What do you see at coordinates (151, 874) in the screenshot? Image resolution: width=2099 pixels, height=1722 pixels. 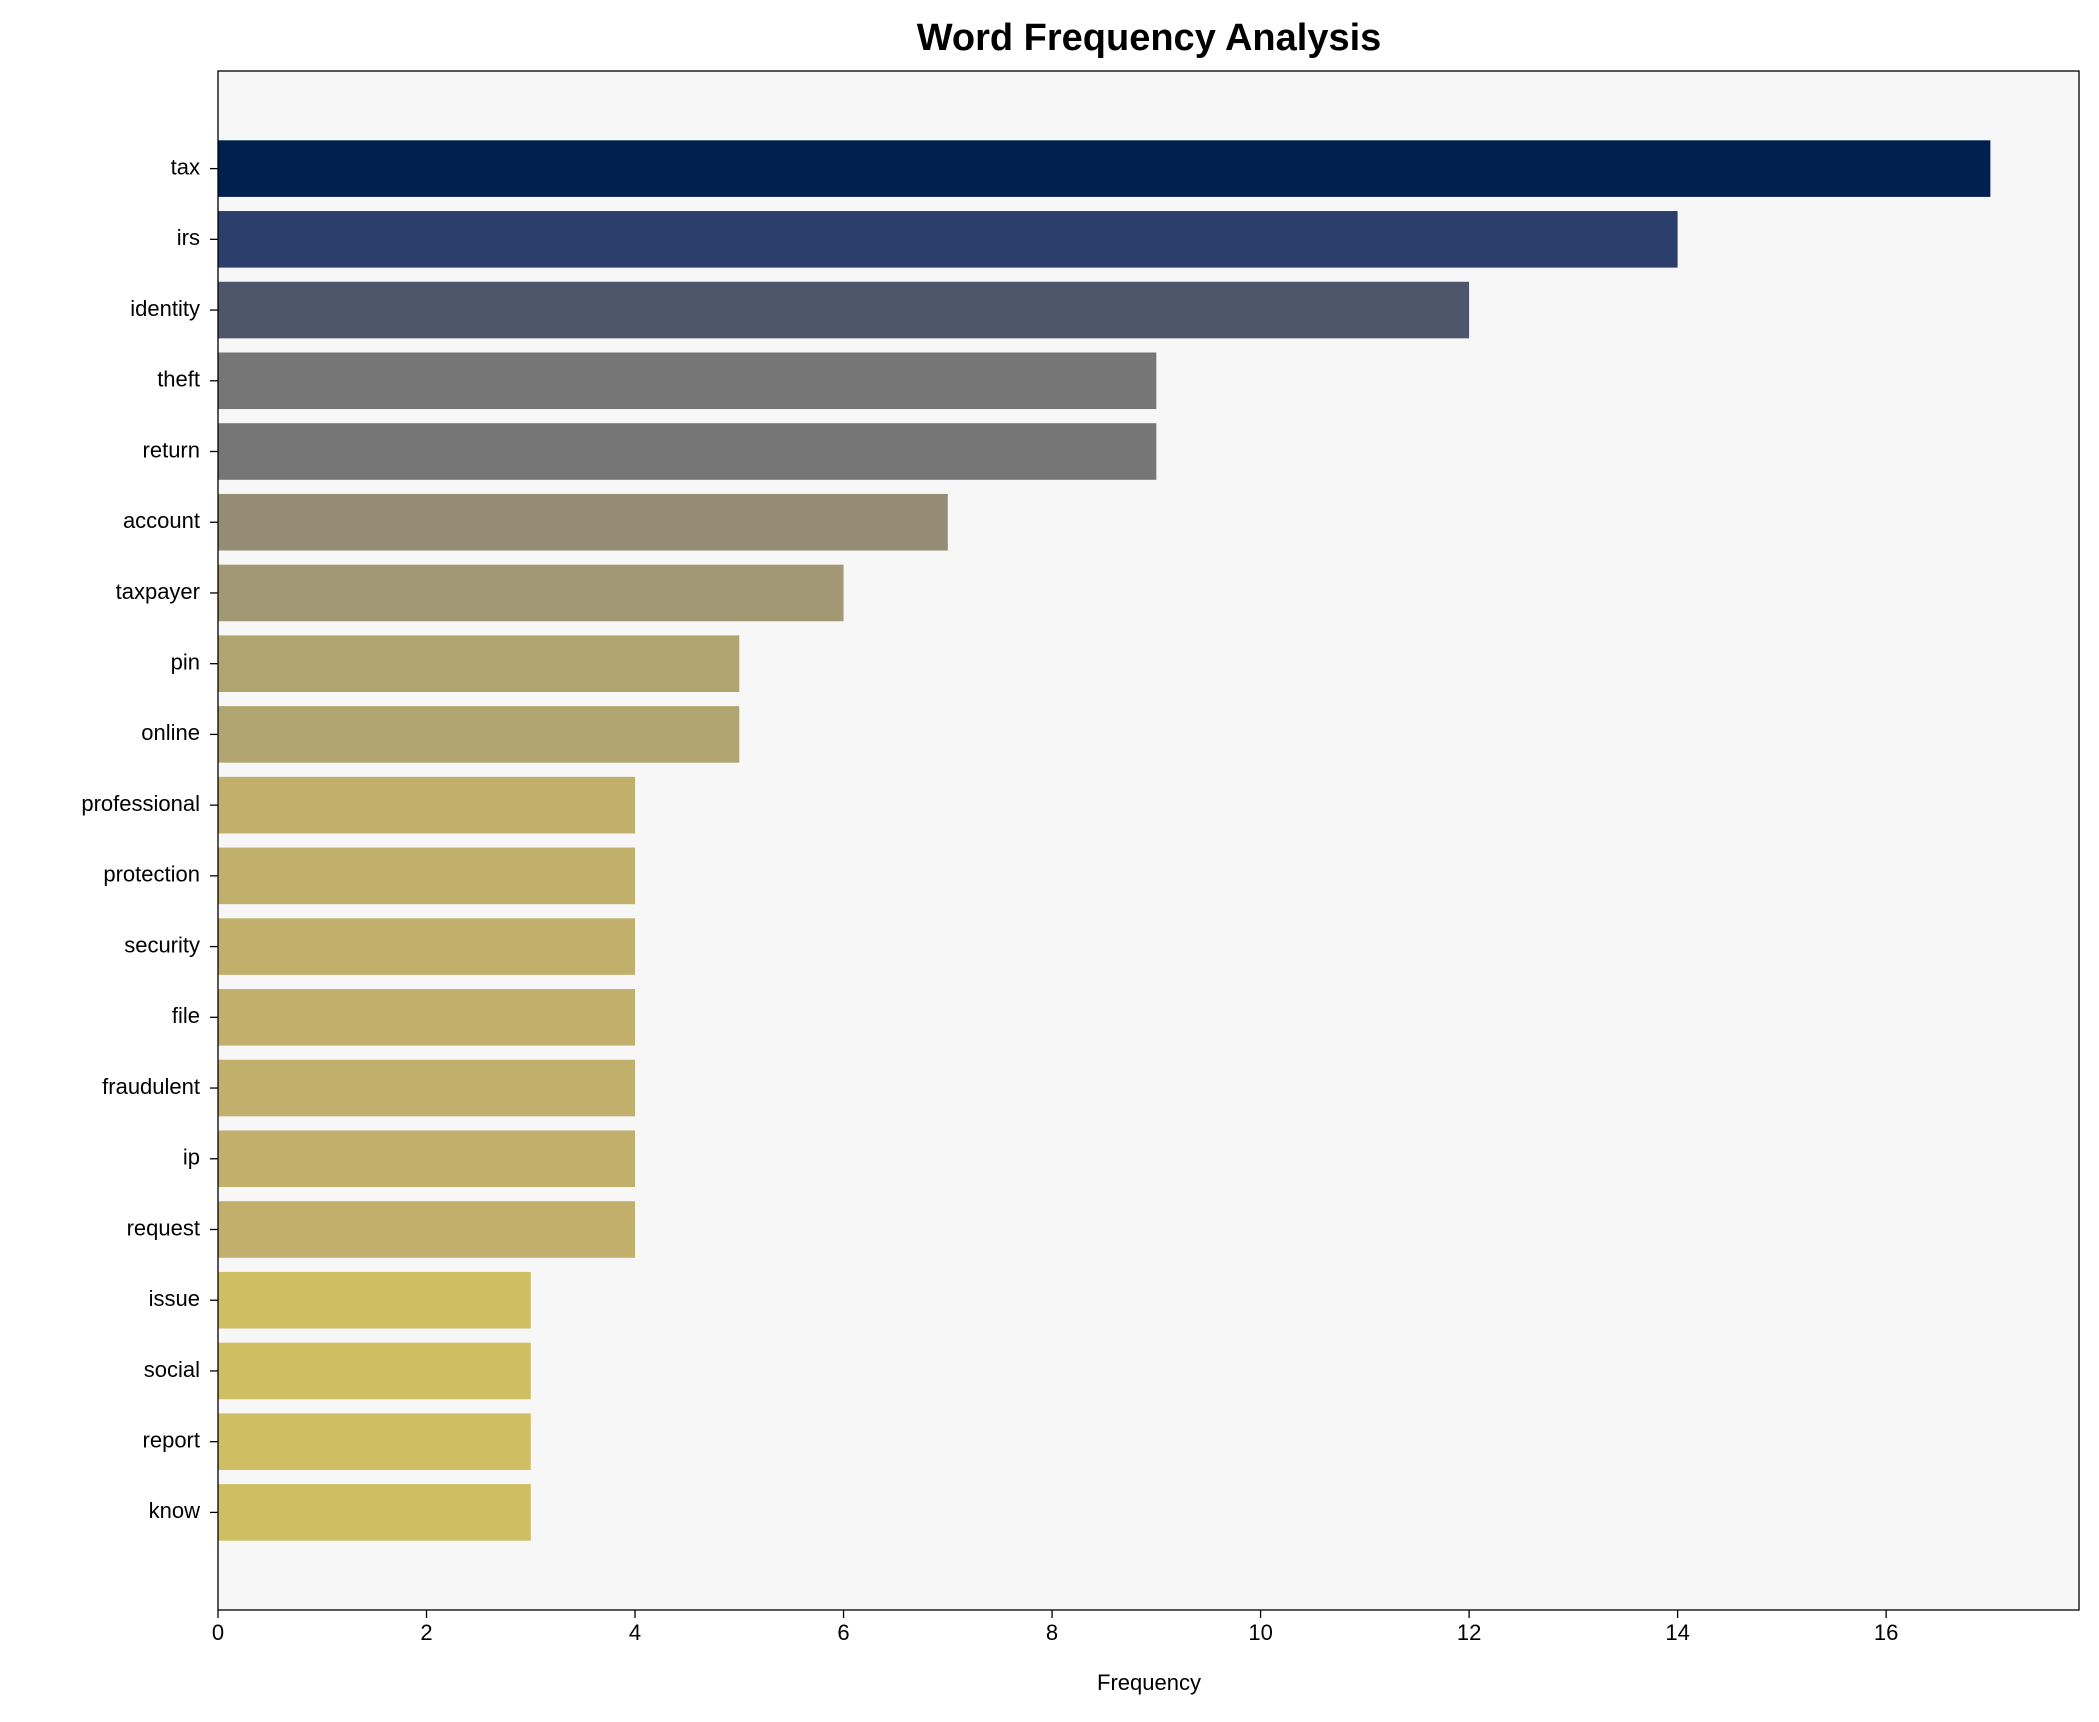 I see `y-tick-label: protection` at bounding box center [151, 874].